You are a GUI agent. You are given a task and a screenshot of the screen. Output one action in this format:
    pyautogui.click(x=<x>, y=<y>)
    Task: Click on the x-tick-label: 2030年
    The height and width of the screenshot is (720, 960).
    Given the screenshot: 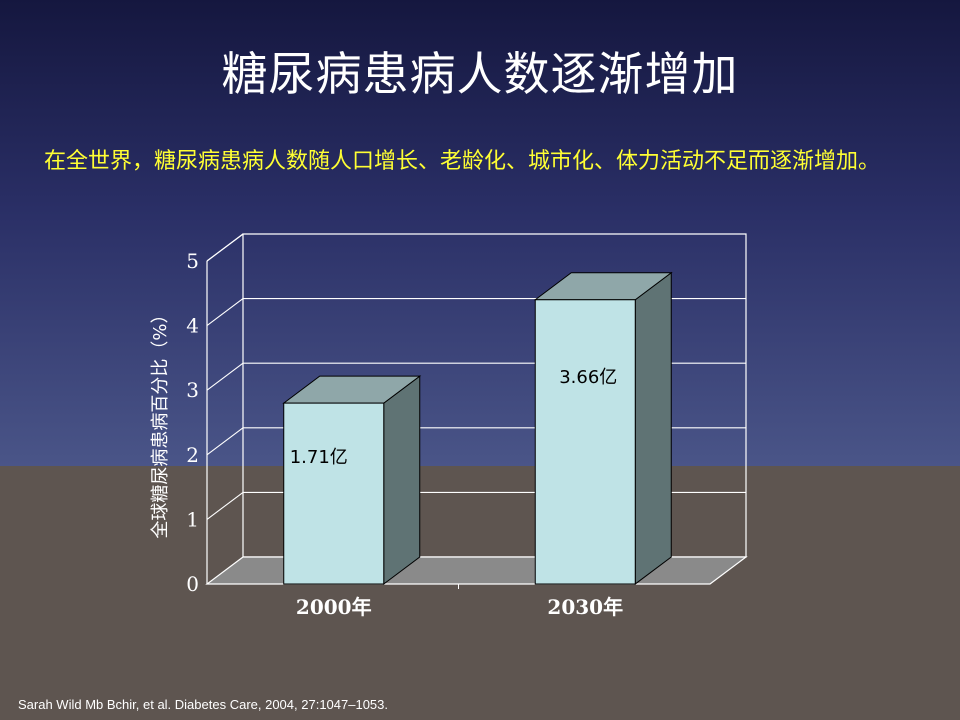 What is the action you would take?
    pyautogui.click(x=585, y=607)
    